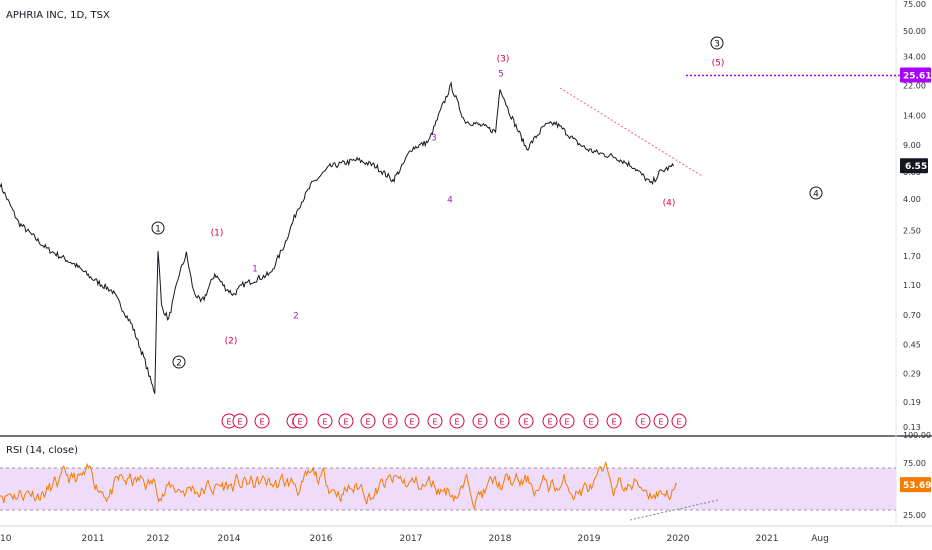  Describe the element at coordinates (503, 60) in the screenshot. I see `wave-label: (3)` at that location.